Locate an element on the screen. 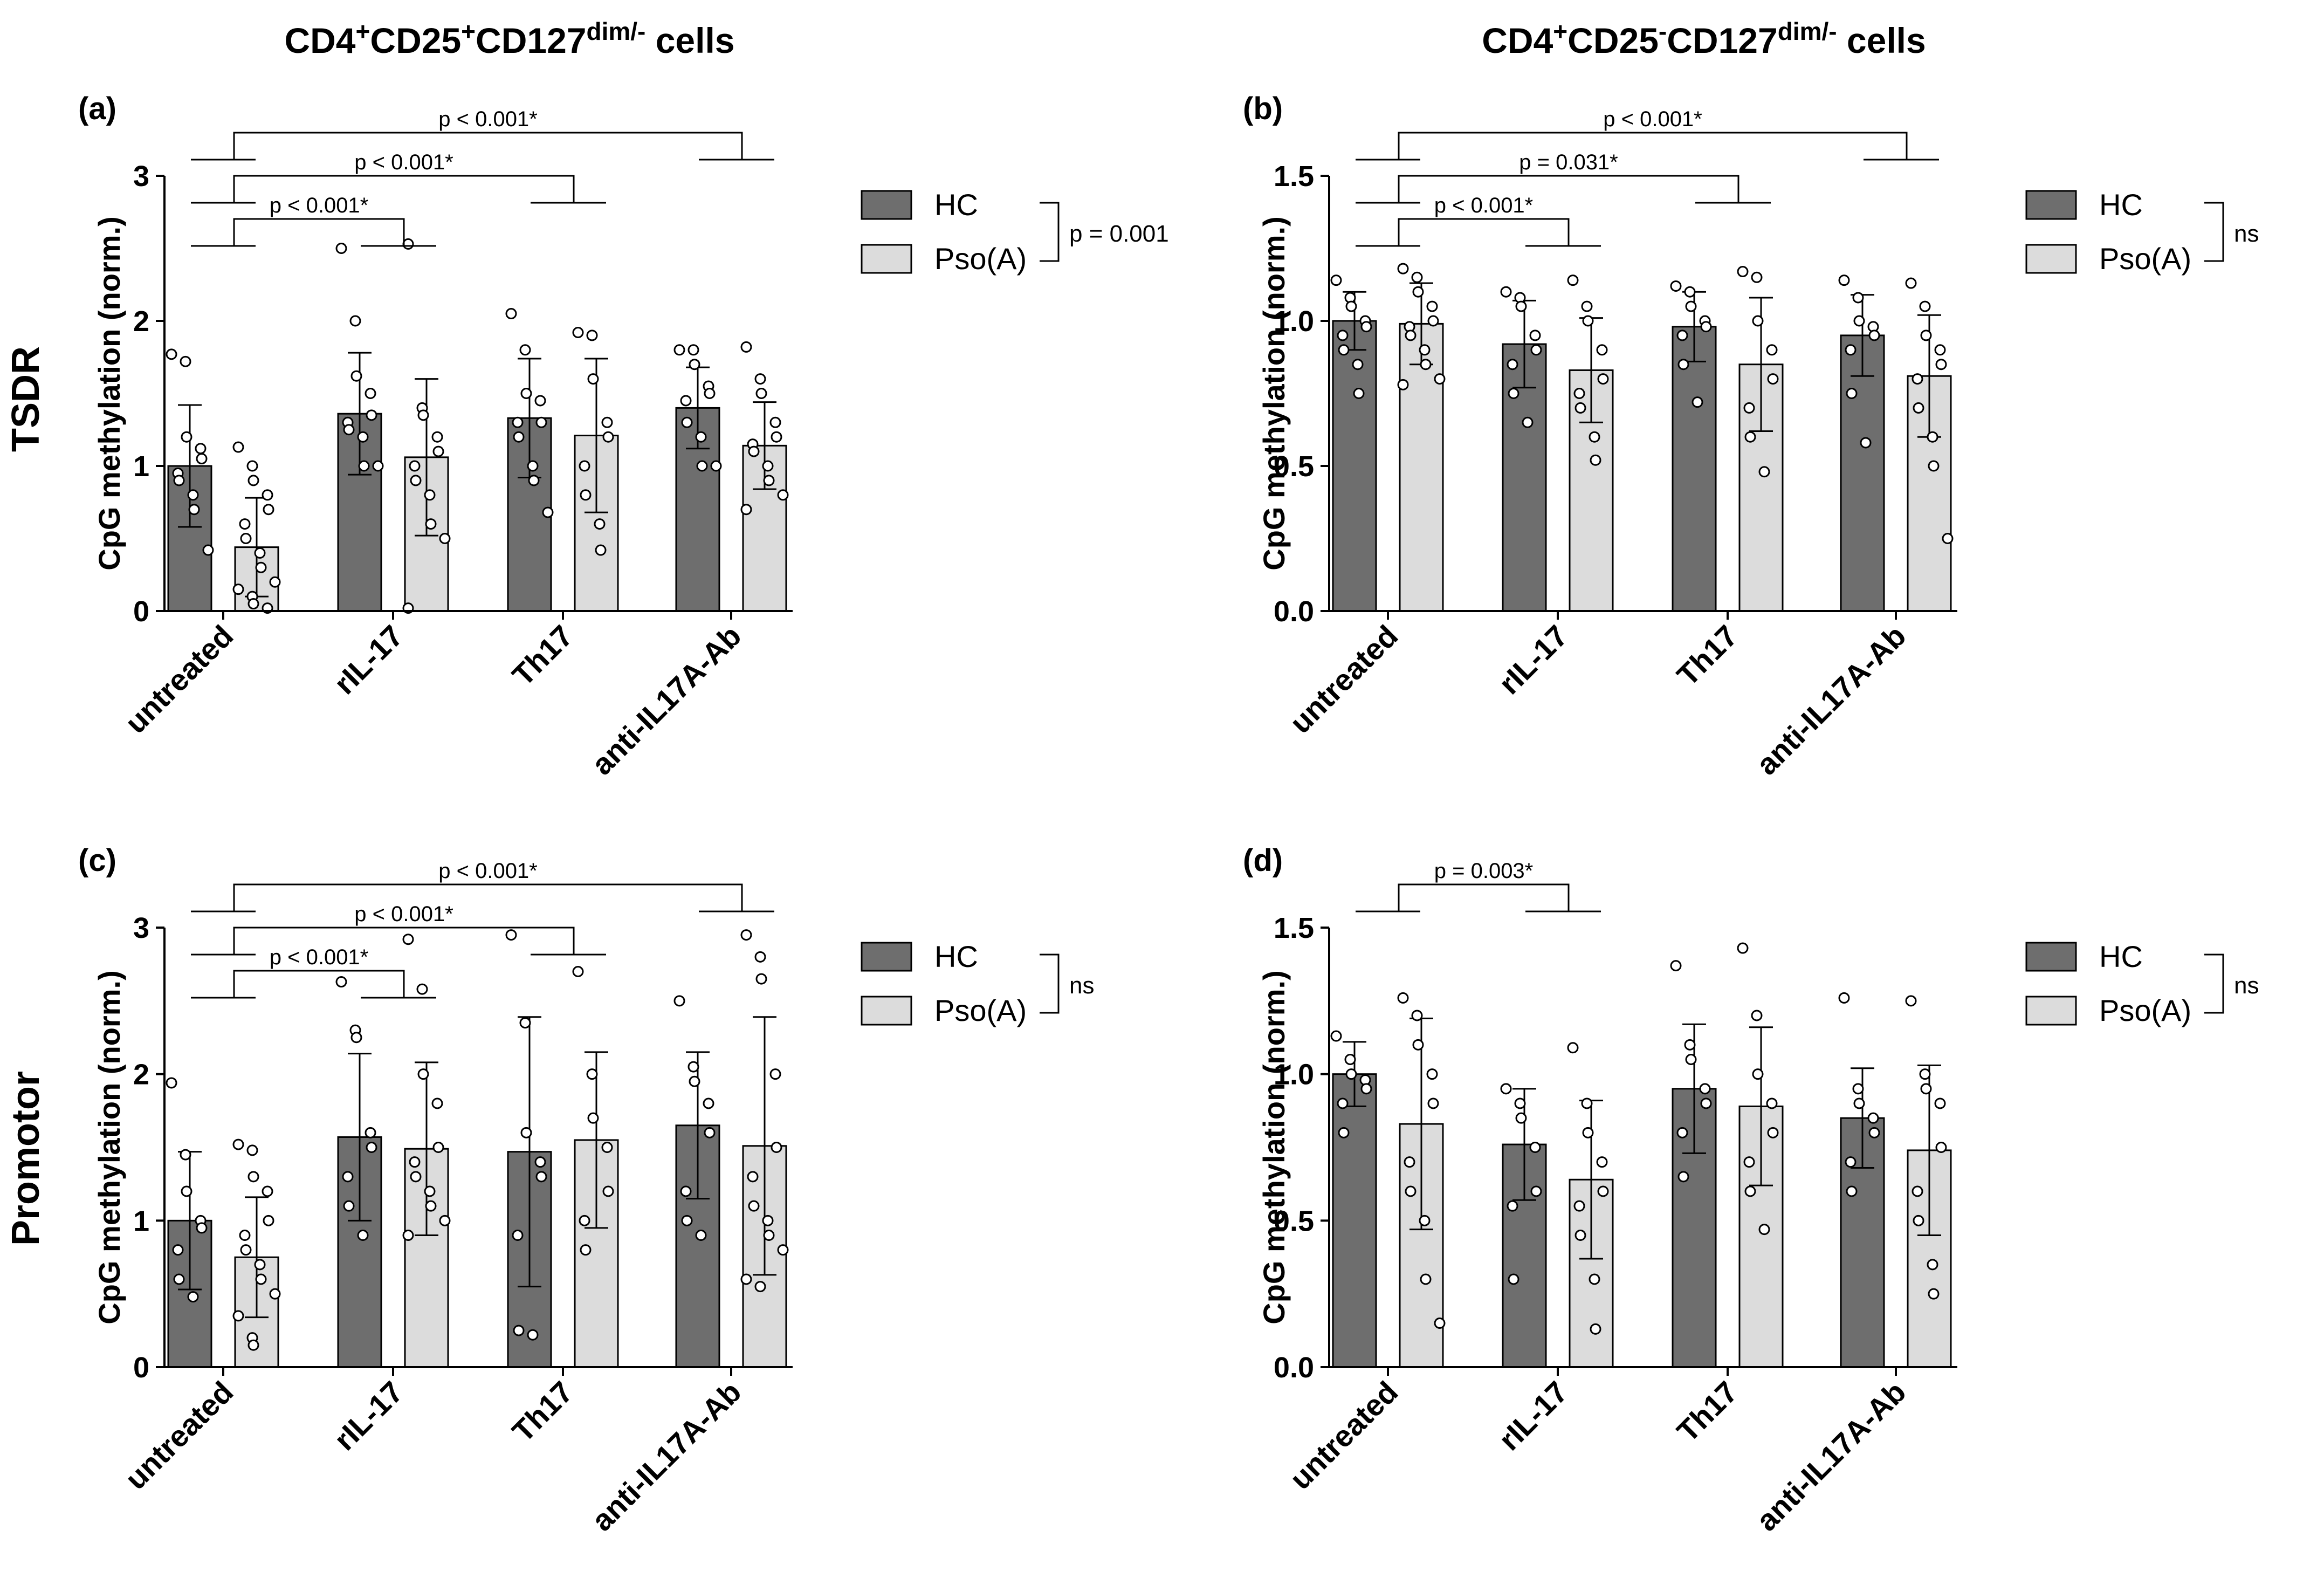 The width and height of the screenshot is (2324, 1578). significance-bracket is located at coordinates (1568, 189).